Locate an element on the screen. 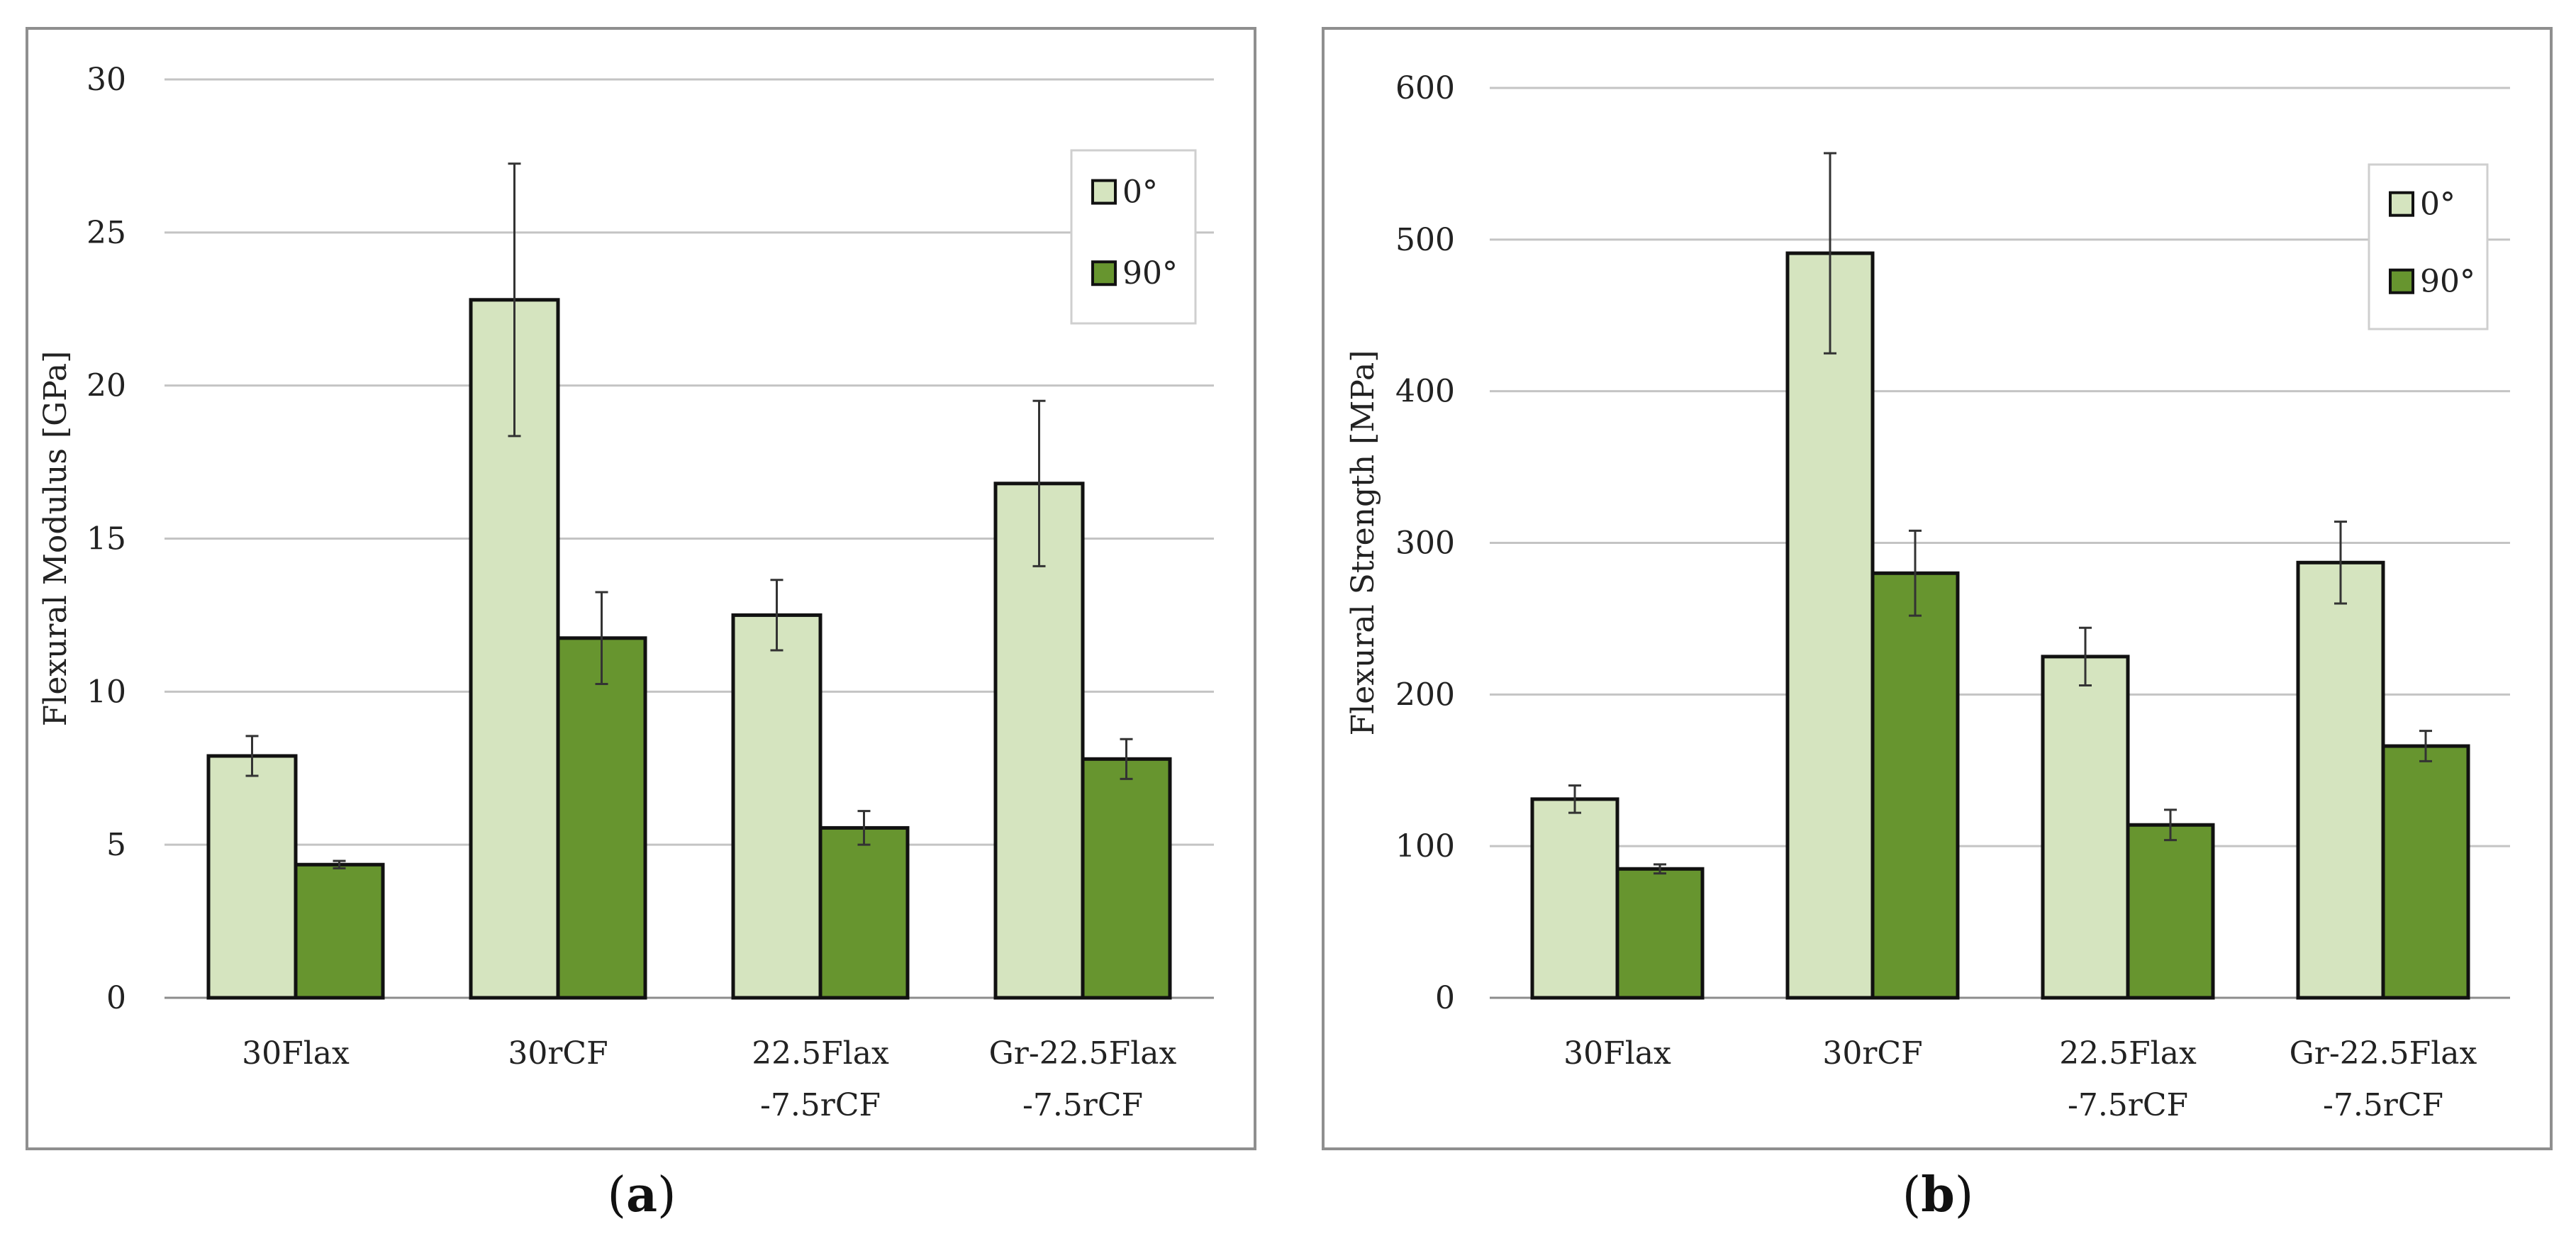 The image size is (2576, 1246). y-tick-label: 30 is located at coordinates (106, 80).